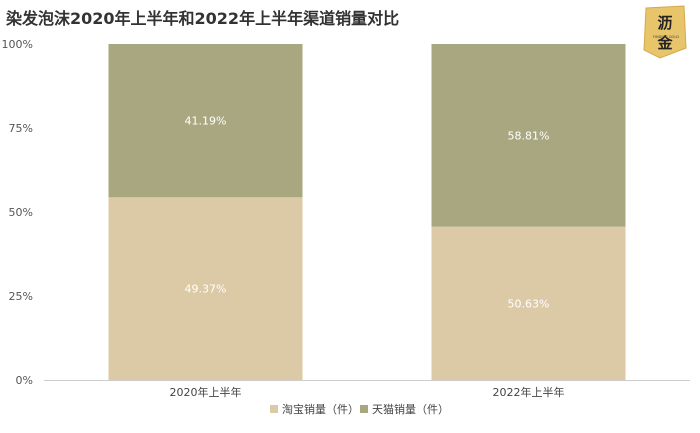  Describe the element at coordinates (664, 23) in the screenshot. I see `logo-text-top: 沥` at that location.